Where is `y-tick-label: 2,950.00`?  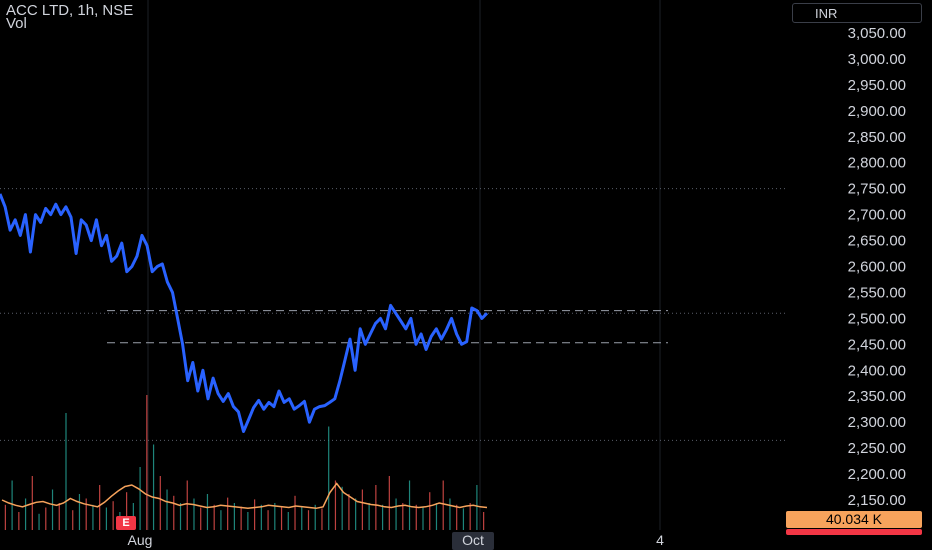
y-tick-label: 2,950.00 is located at coordinates (877, 85).